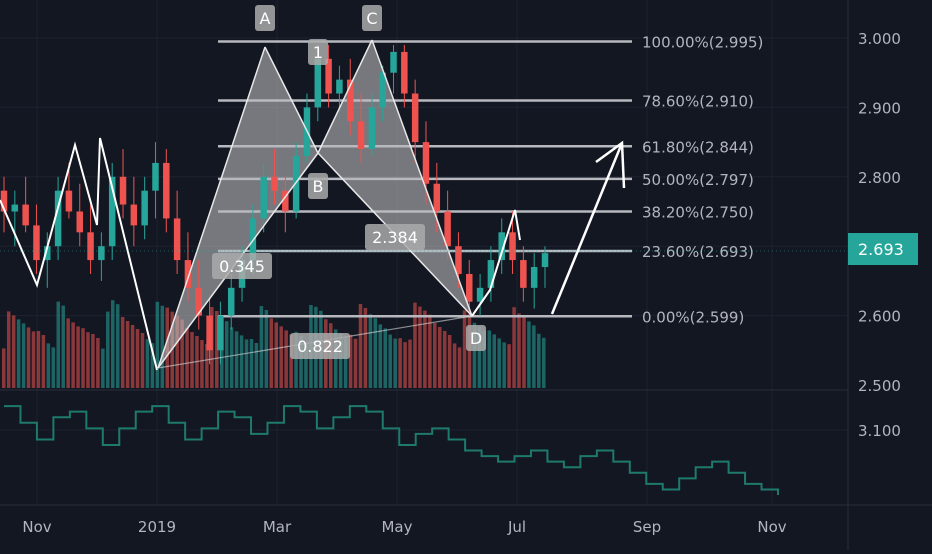  I want to click on fib-level-label-4: 38.20%(2.750), so click(698, 213).